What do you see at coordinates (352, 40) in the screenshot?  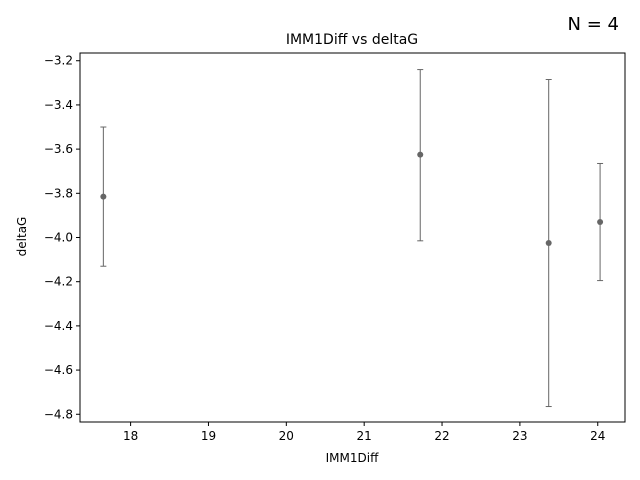 I see `chart-title: IMM1Diff vs deltaG` at bounding box center [352, 40].